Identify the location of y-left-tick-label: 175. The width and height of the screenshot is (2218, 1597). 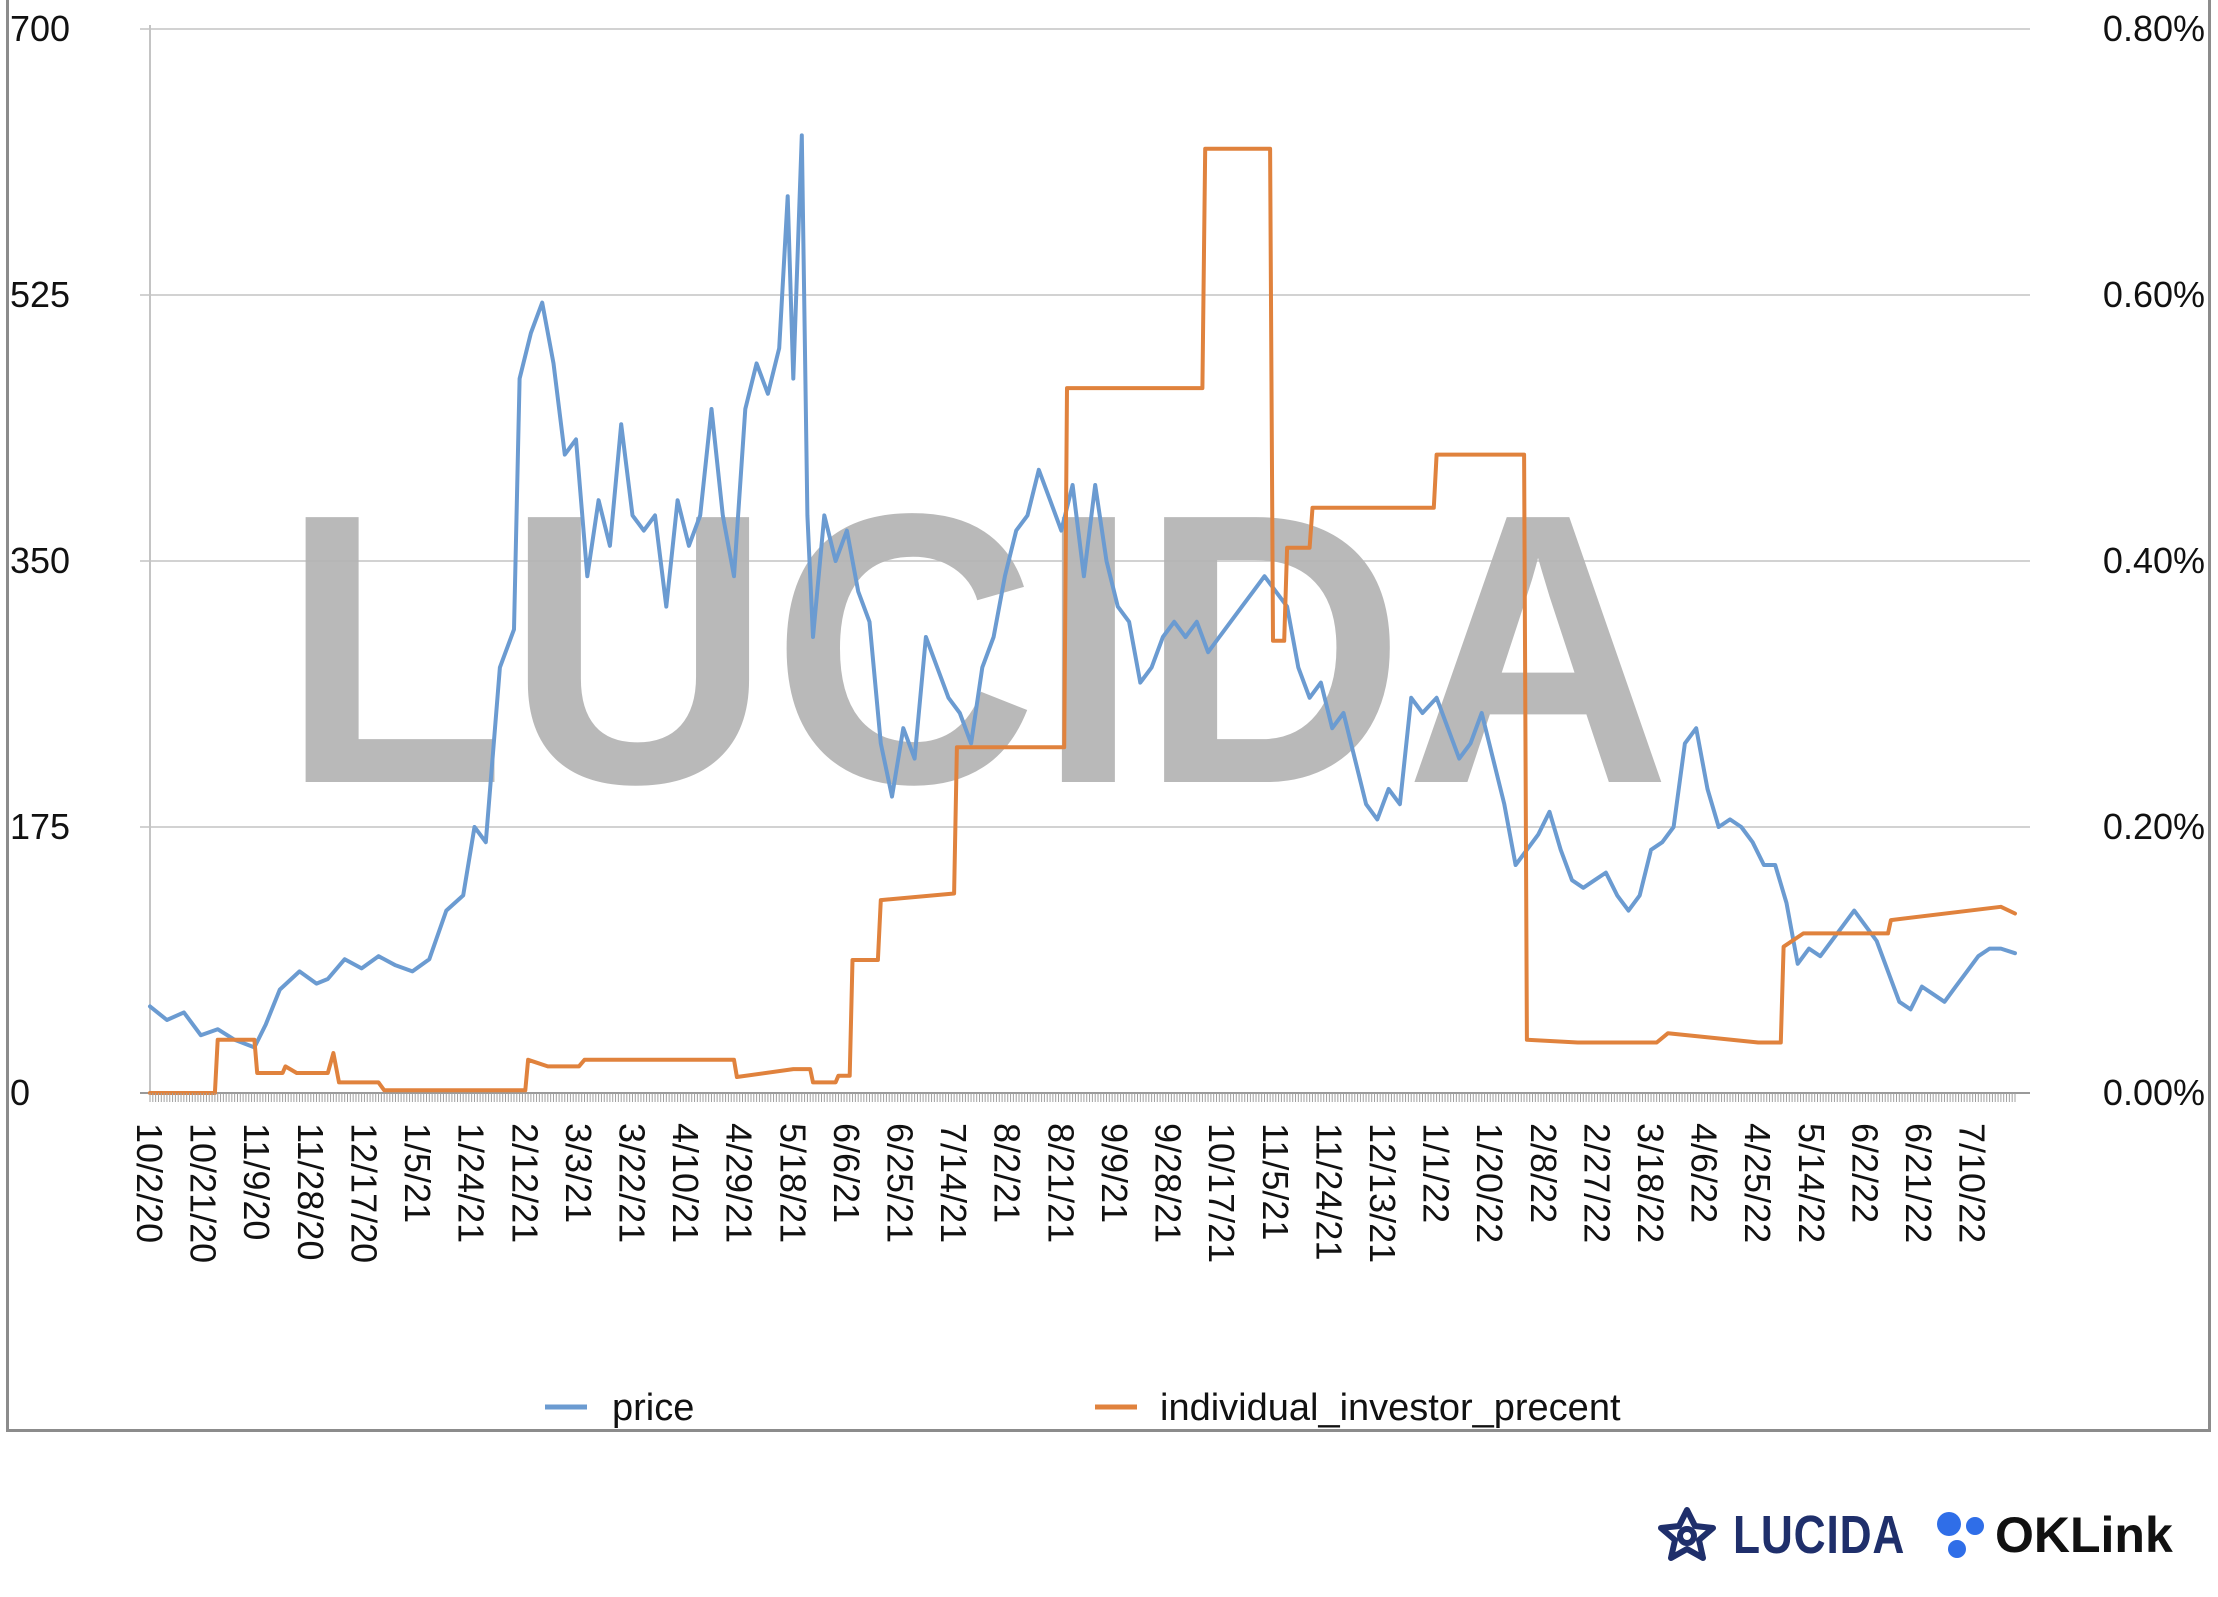
(40, 826).